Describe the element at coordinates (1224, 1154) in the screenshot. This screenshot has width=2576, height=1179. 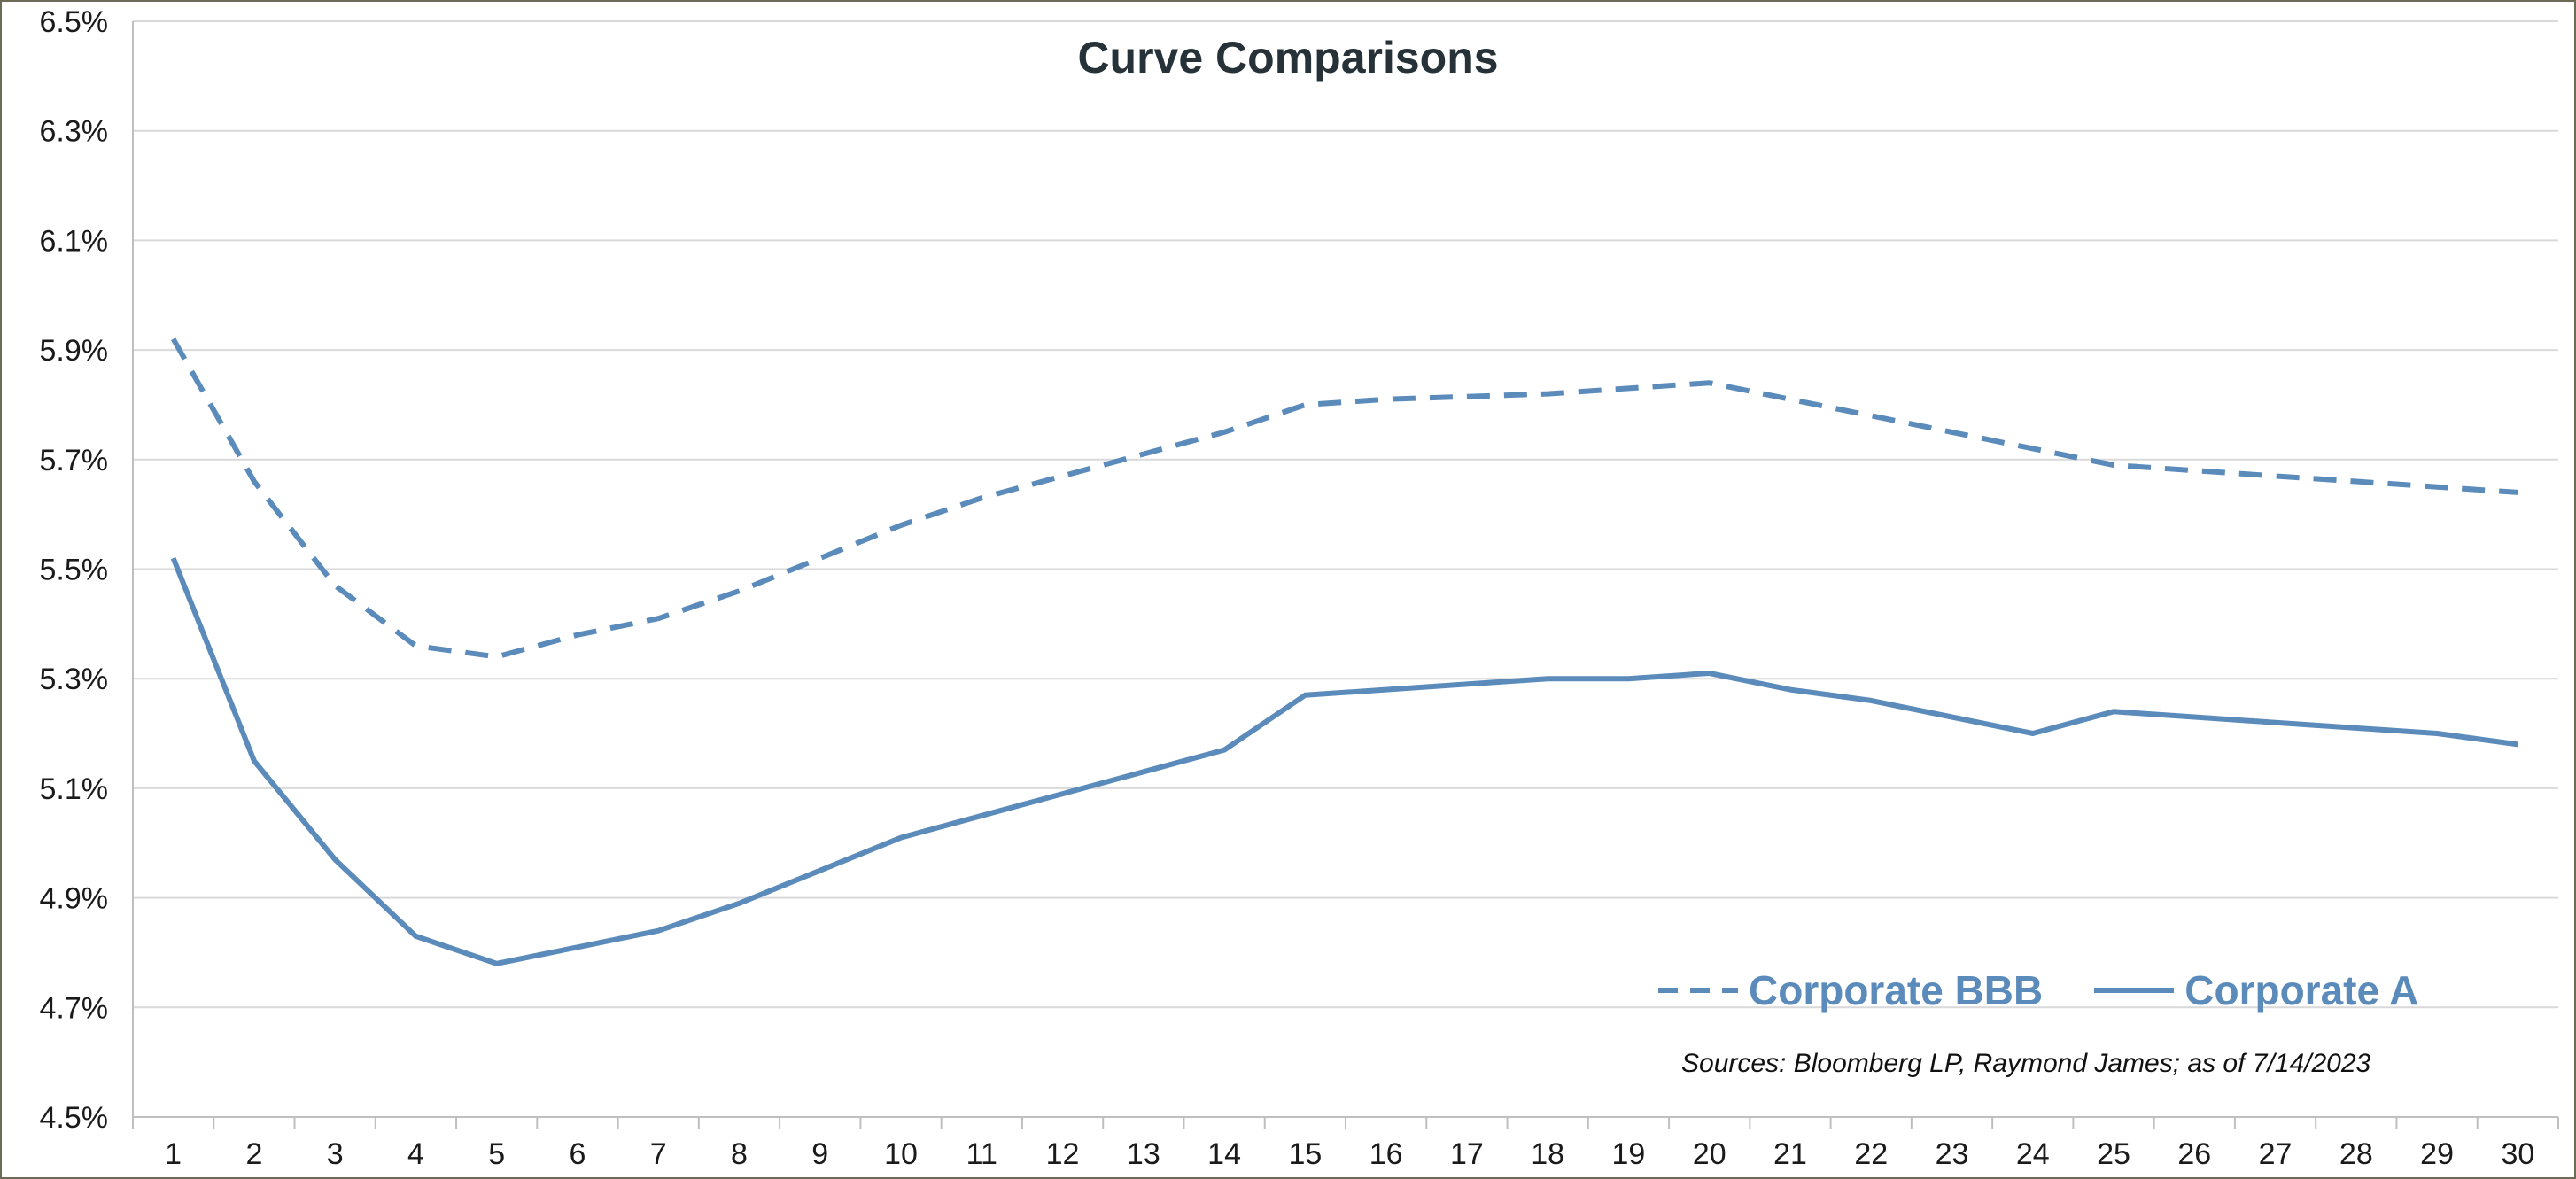
I see `x-tick-label: 14` at that location.